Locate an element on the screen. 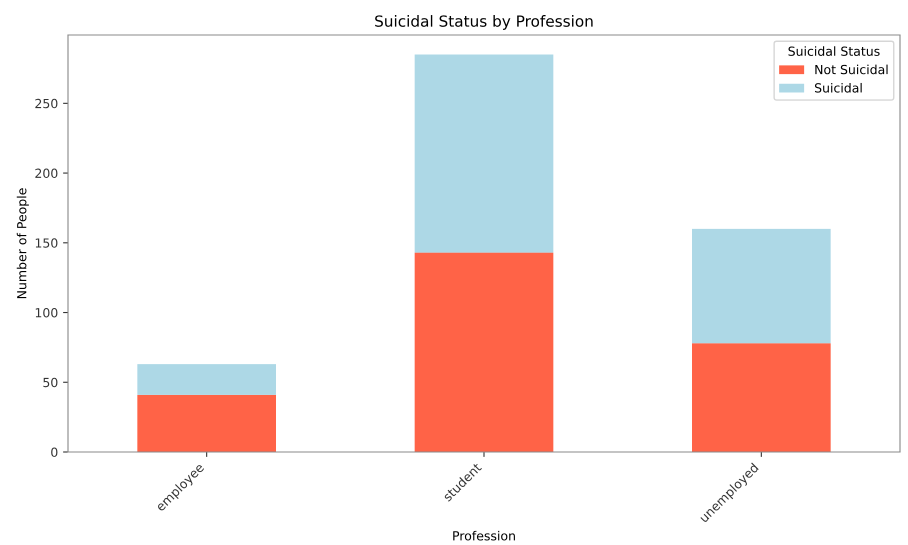 The image size is (908, 545). y-tick-label: 50 is located at coordinates (50, 383).